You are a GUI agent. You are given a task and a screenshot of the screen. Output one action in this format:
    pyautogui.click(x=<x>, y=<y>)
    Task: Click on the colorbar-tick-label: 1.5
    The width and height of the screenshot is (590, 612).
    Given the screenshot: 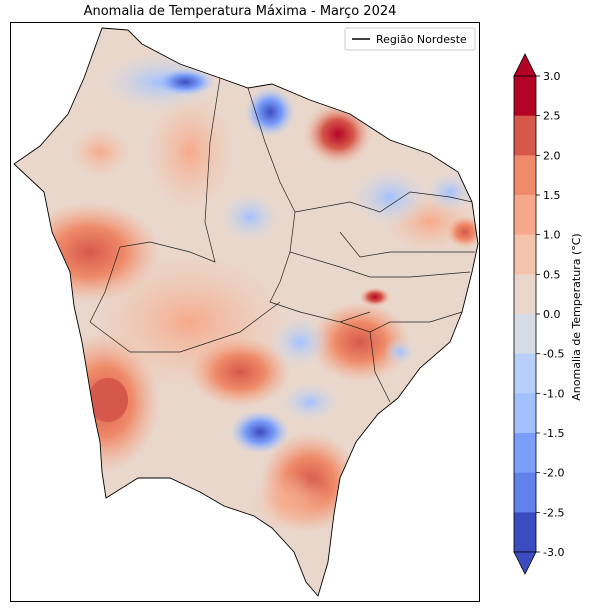 What is the action you would take?
    pyautogui.click(x=552, y=195)
    